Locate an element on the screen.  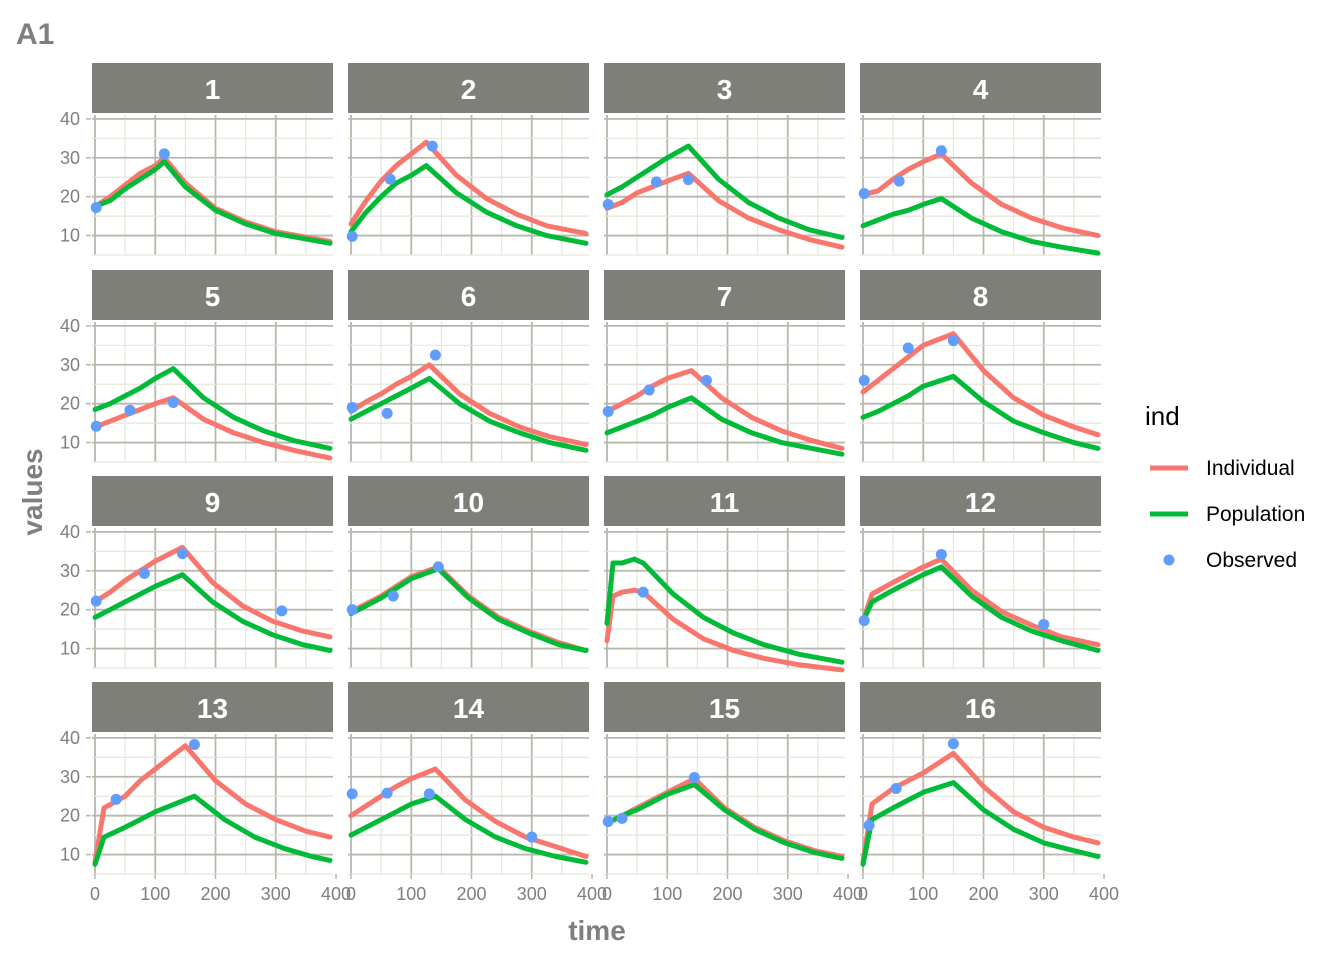
facet-strip-label: 11 is located at coordinates (725, 502).